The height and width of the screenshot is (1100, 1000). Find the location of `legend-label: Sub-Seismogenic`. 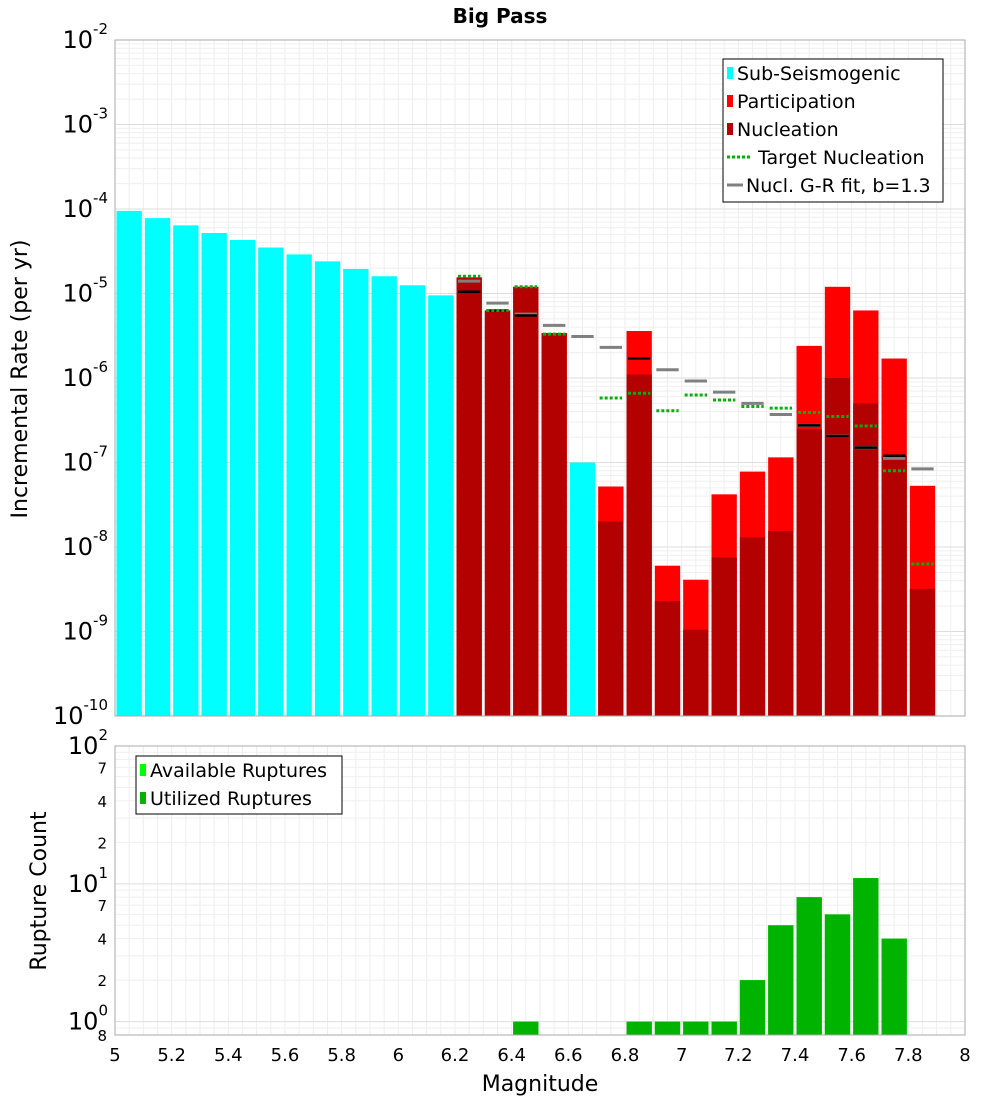

legend-label: Sub-Seismogenic is located at coordinates (819, 74).